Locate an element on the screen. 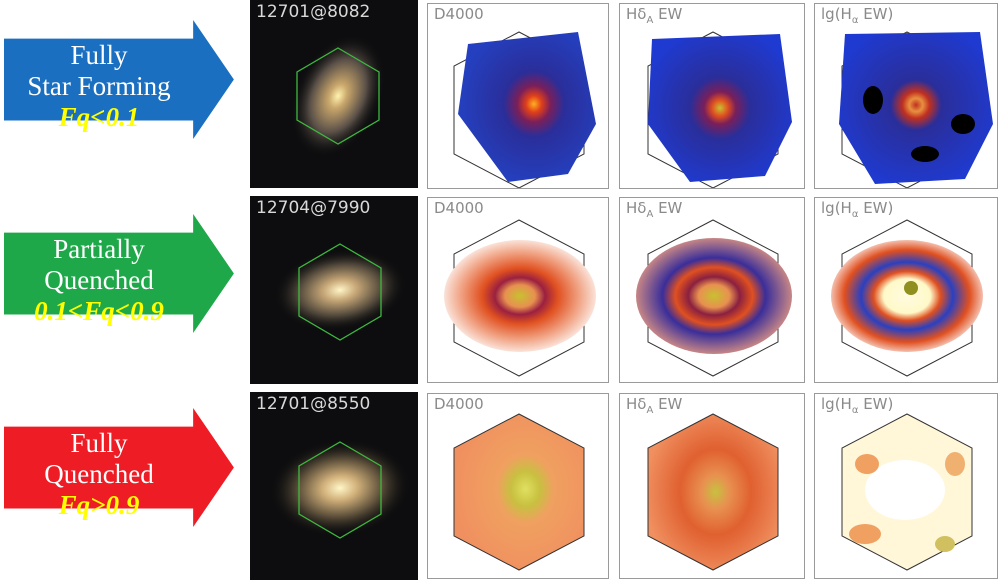 The image size is (1000, 581). partially-quenched-arrow: Partially Quenched 0.1<Fq<0.9 is located at coordinates (120, 275).